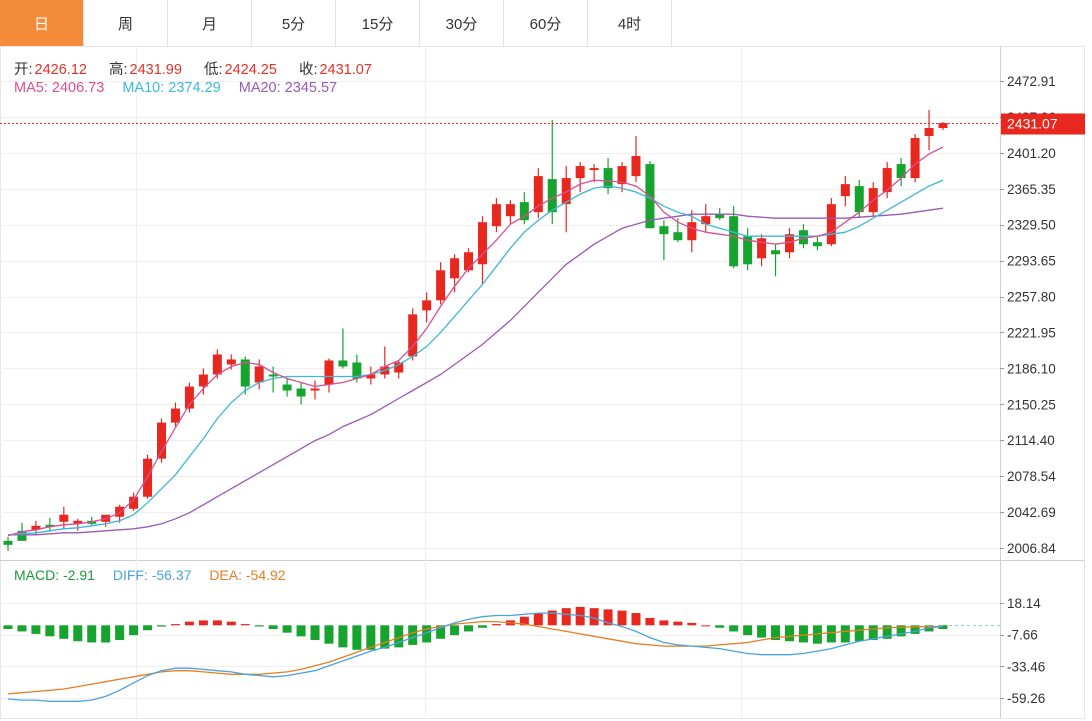 The image size is (1092, 721). I want to click on kline-tick-label: 2114.40, so click(1031, 440).